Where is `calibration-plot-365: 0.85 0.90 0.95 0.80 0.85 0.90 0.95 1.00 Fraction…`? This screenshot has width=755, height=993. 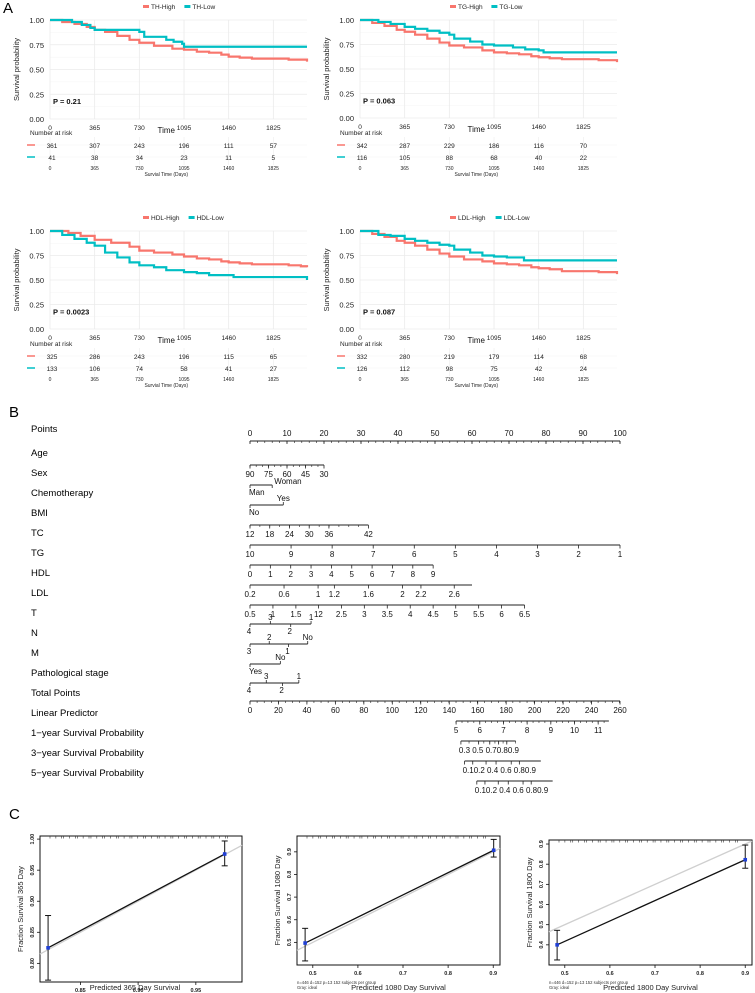
calibration-plot-365: 0.85 0.90 0.95 0.80 0.85 0.90 0.95 1.00 Fraction… is located at coordinates (129, 913).